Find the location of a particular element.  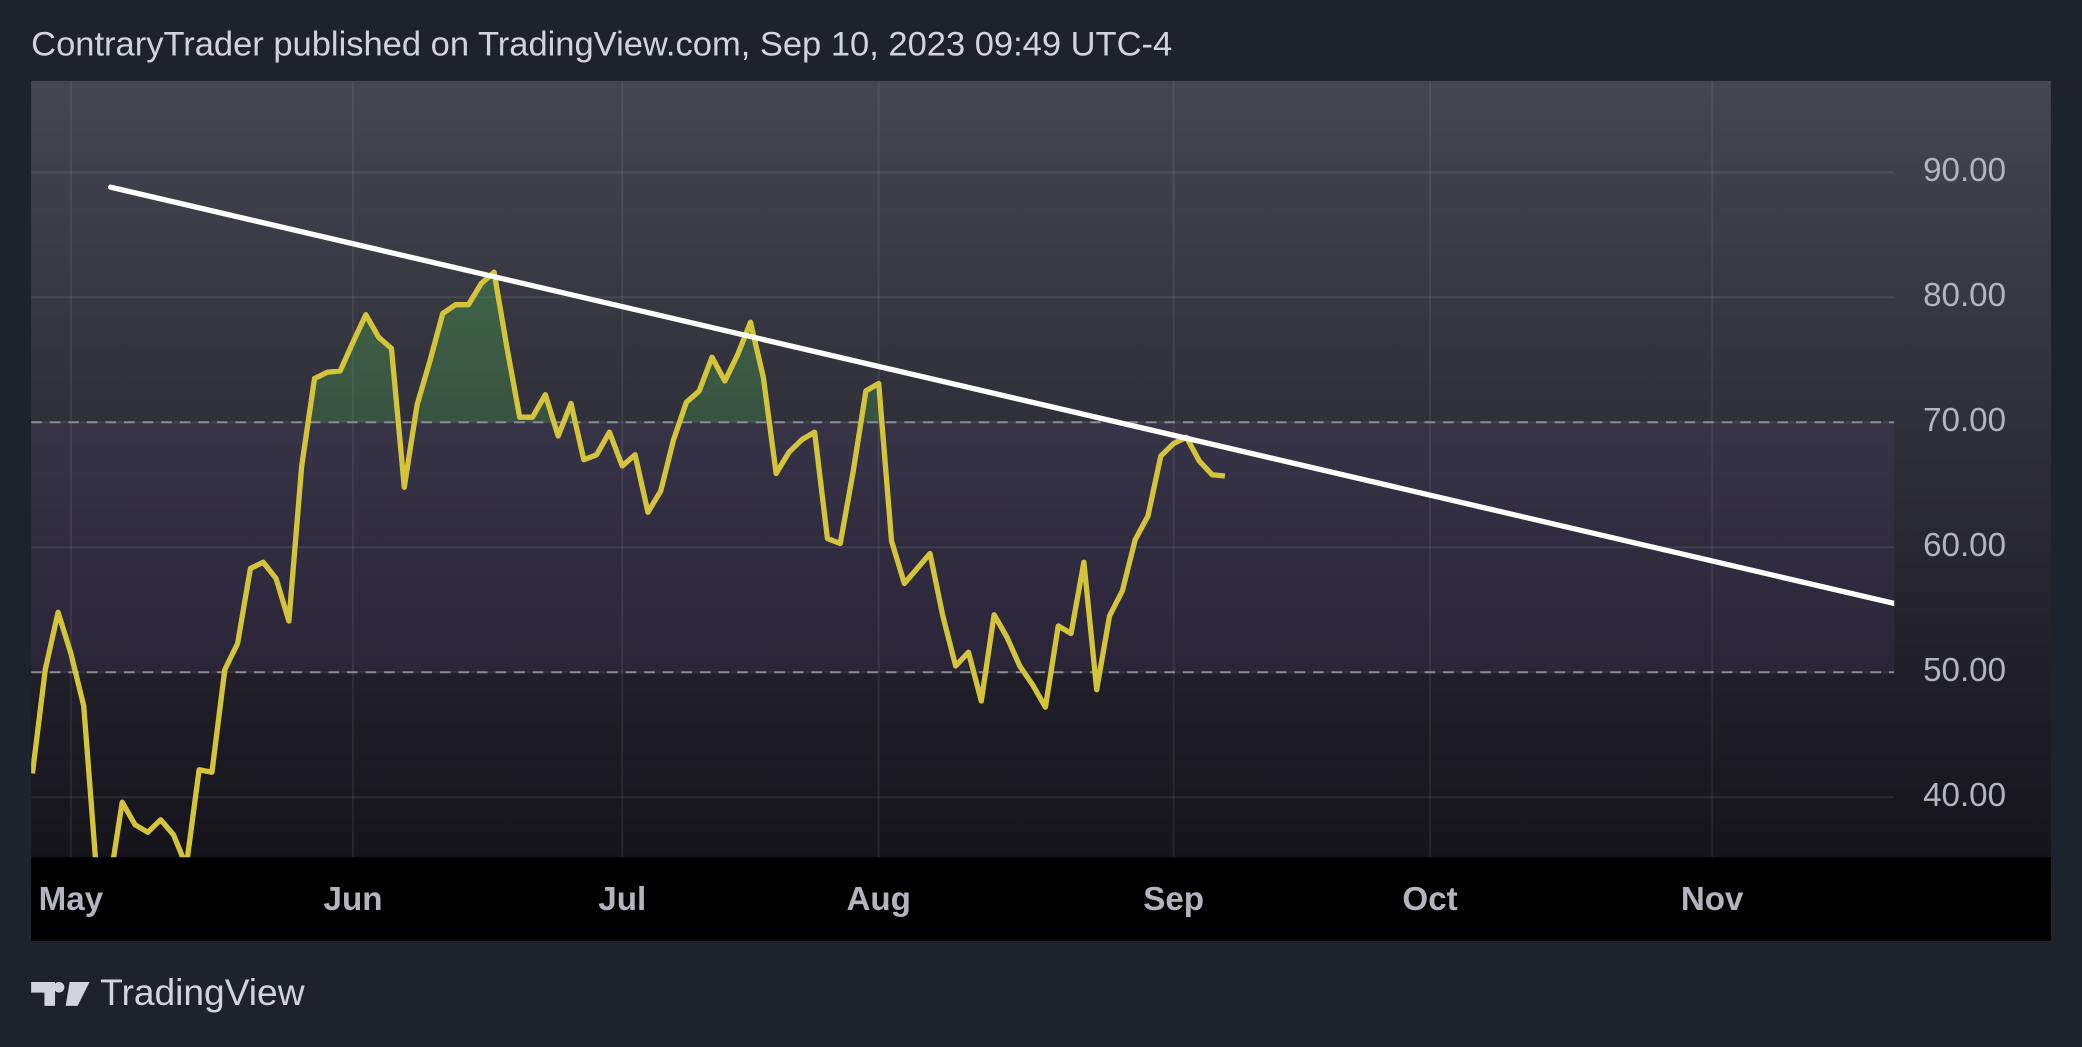

y-tick-label: 50.00 is located at coordinates (1964, 670).